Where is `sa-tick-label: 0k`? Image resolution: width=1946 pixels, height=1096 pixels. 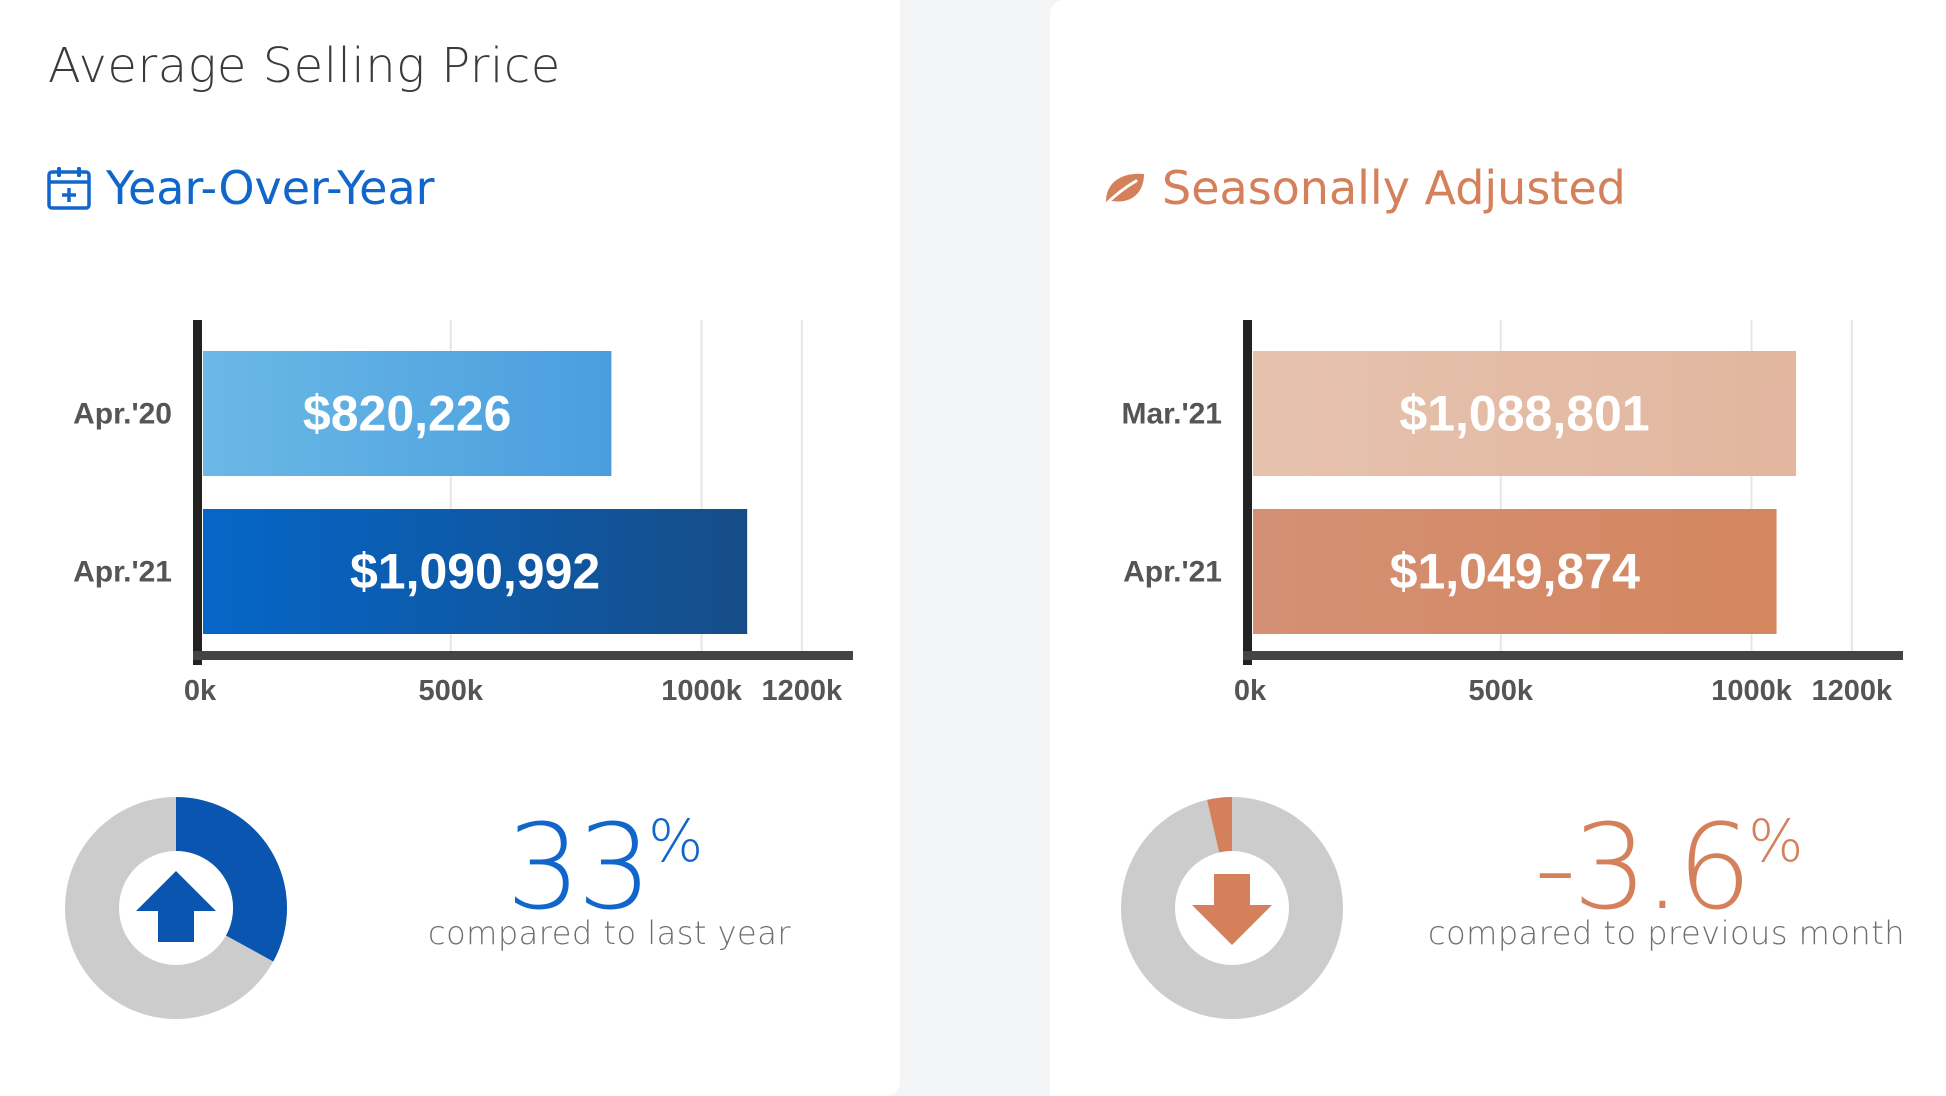 sa-tick-label: 0k is located at coordinates (1250, 691).